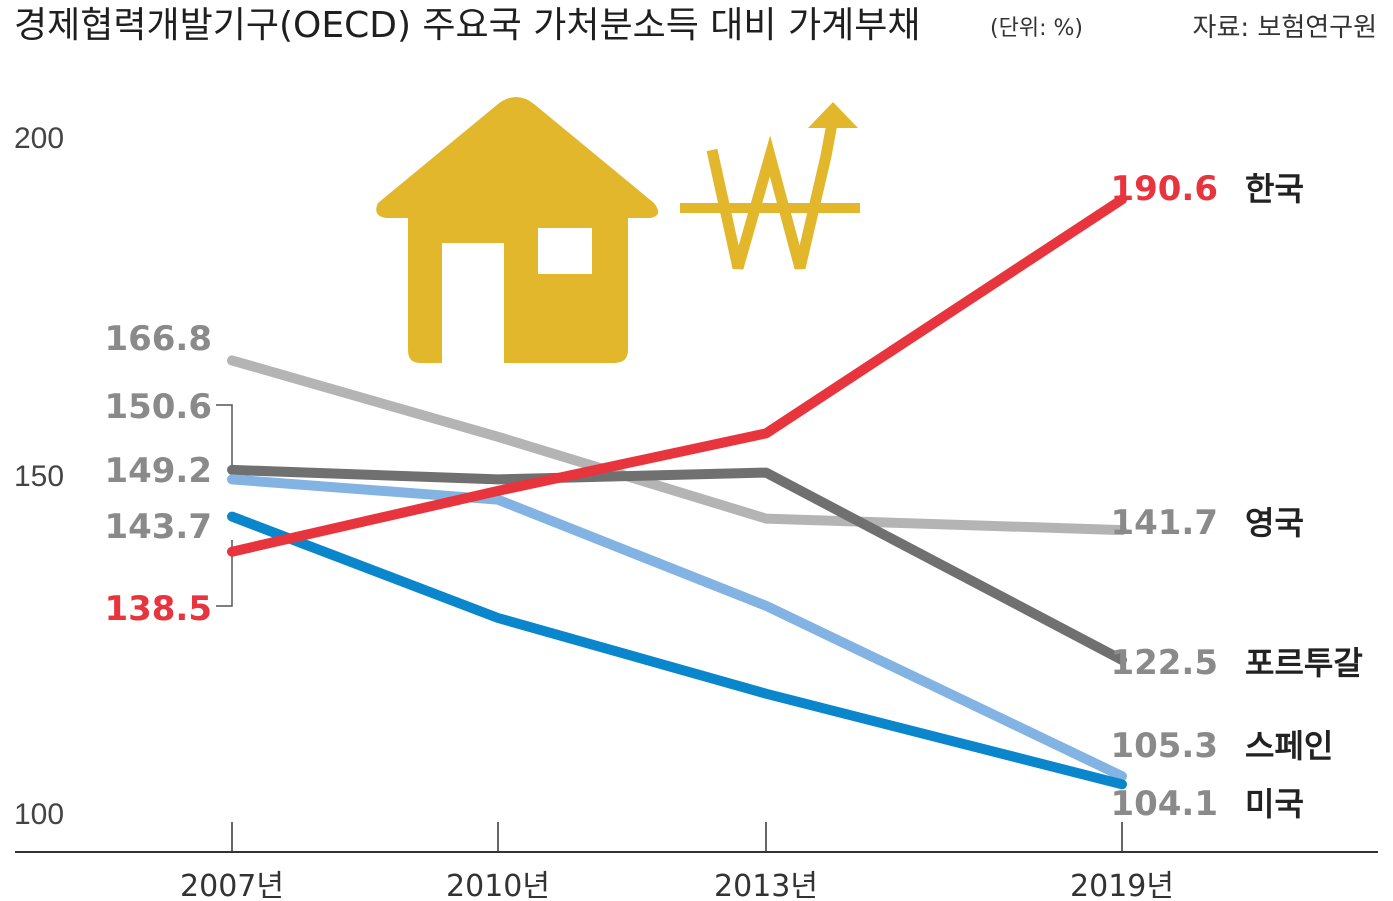 The image size is (1393, 901). I want to click on house-icon, so click(517, 230).